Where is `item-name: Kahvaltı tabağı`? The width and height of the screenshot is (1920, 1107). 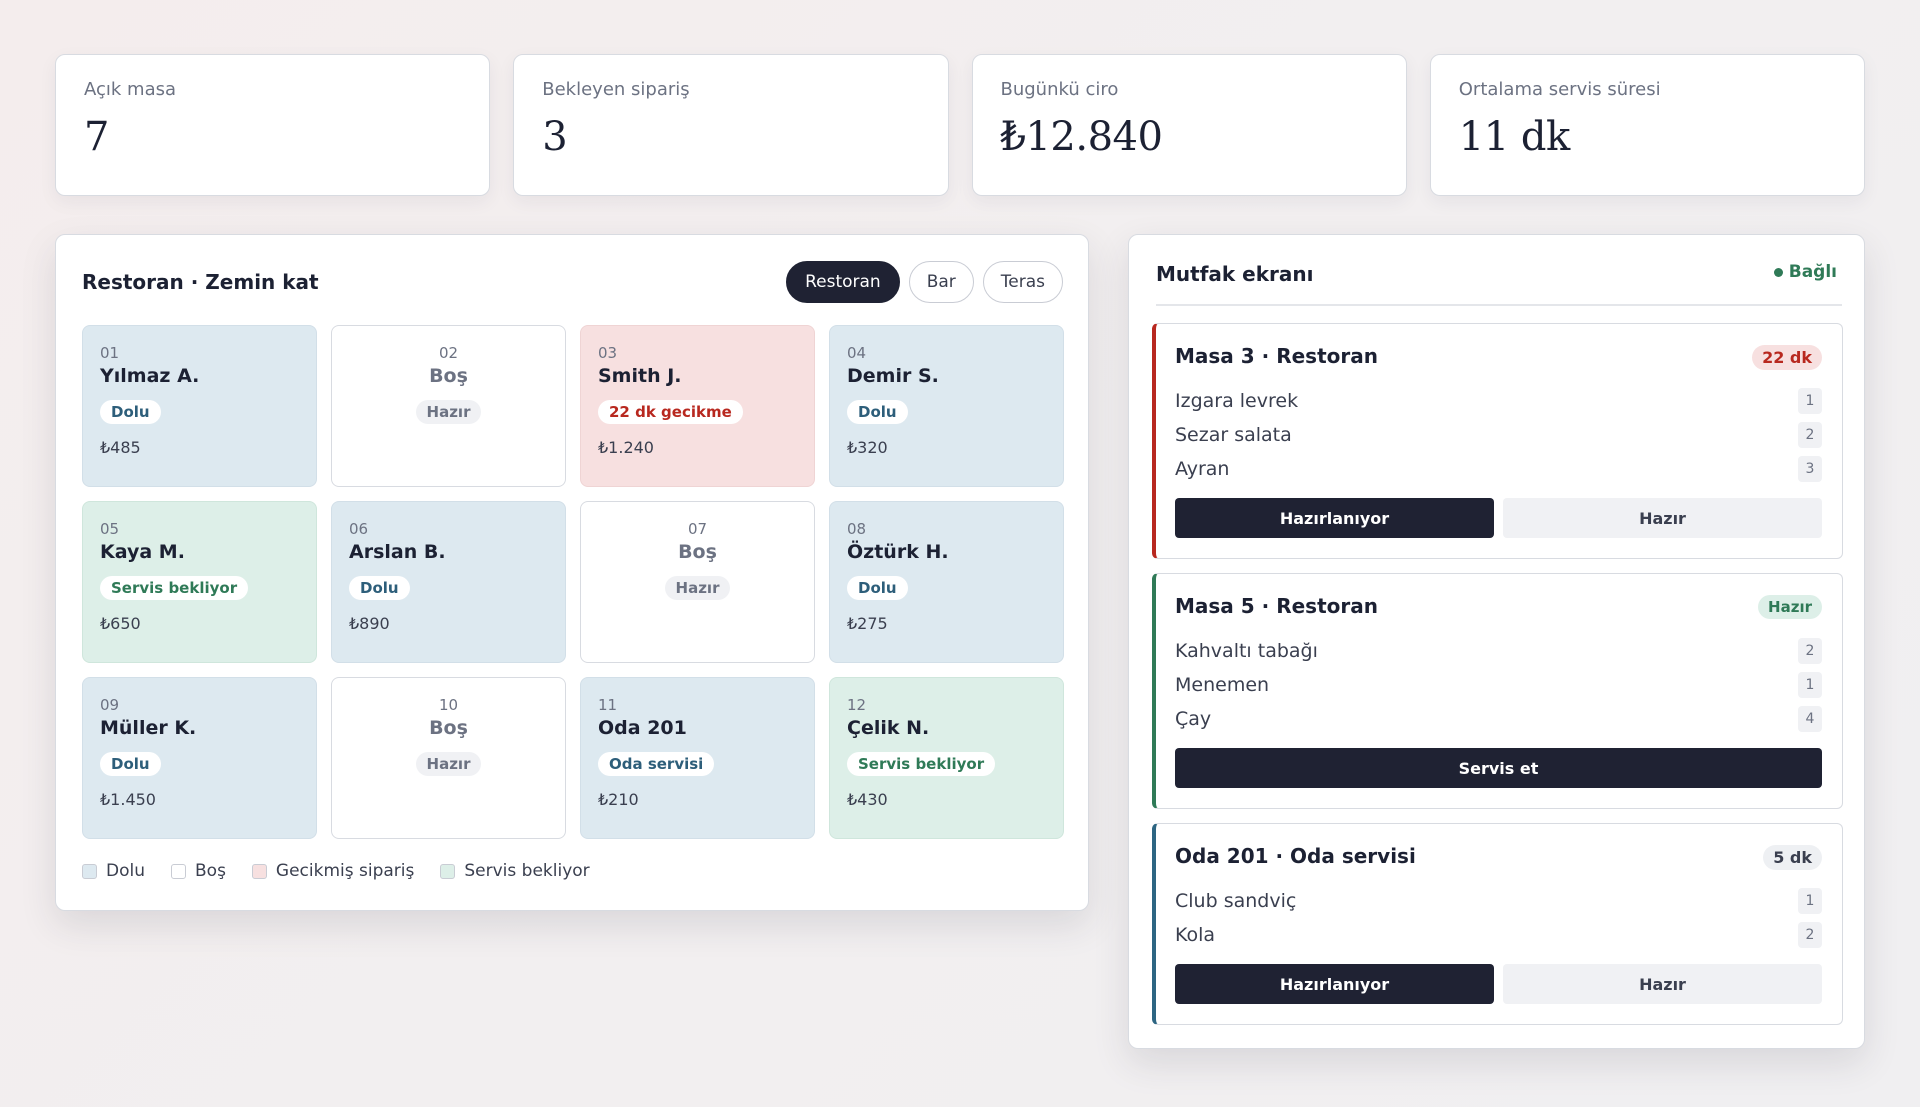 item-name: Kahvaltı tabağı is located at coordinates (1246, 651).